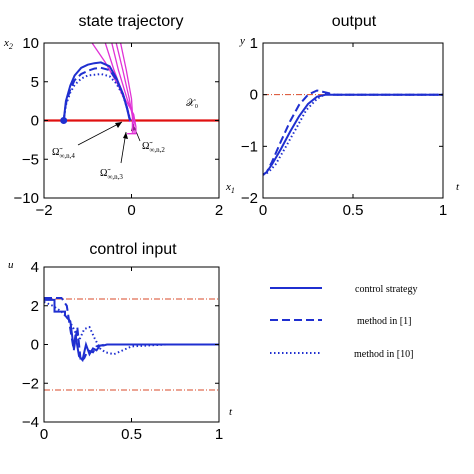  I want to click on output-x-tick-label: 1, so click(443, 210).